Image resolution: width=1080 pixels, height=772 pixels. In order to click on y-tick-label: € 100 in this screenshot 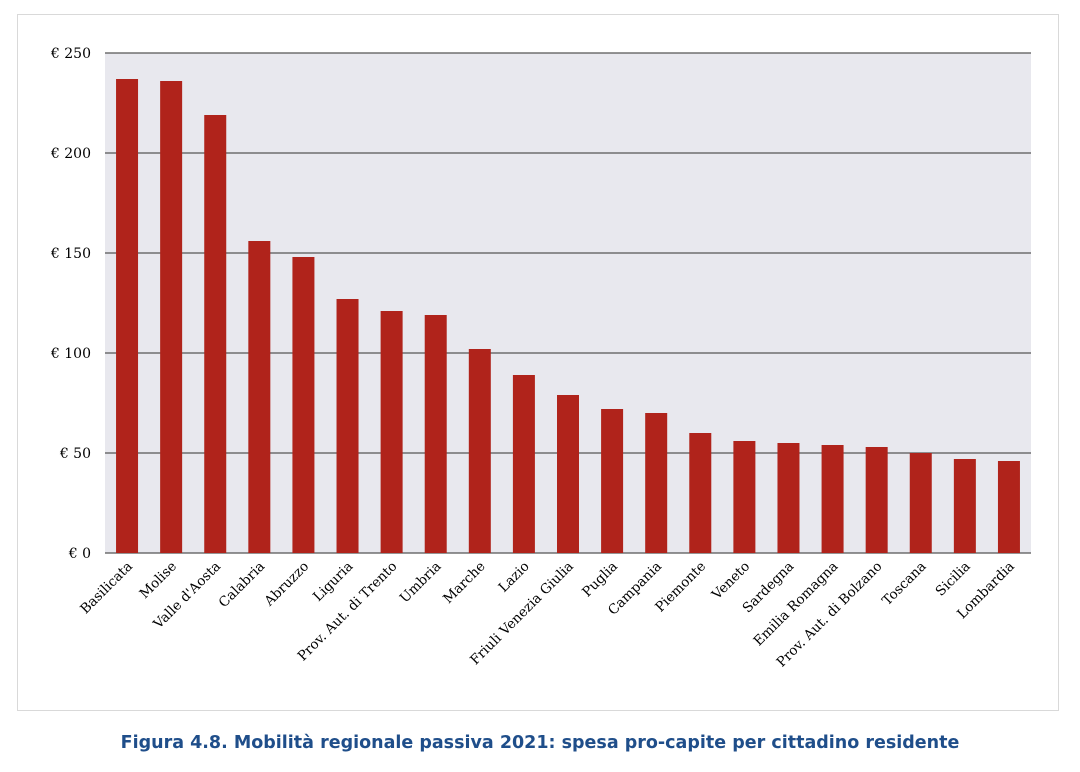, I will do `click(70, 354)`.